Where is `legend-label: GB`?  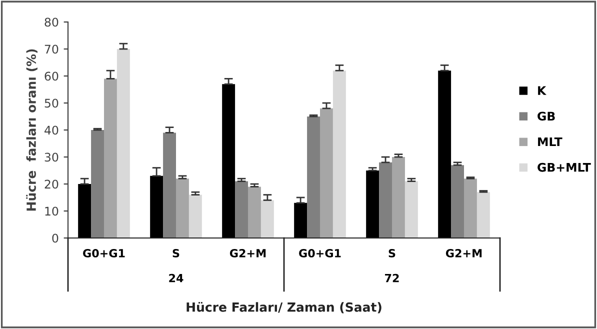
legend-label: GB is located at coordinates (546, 116).